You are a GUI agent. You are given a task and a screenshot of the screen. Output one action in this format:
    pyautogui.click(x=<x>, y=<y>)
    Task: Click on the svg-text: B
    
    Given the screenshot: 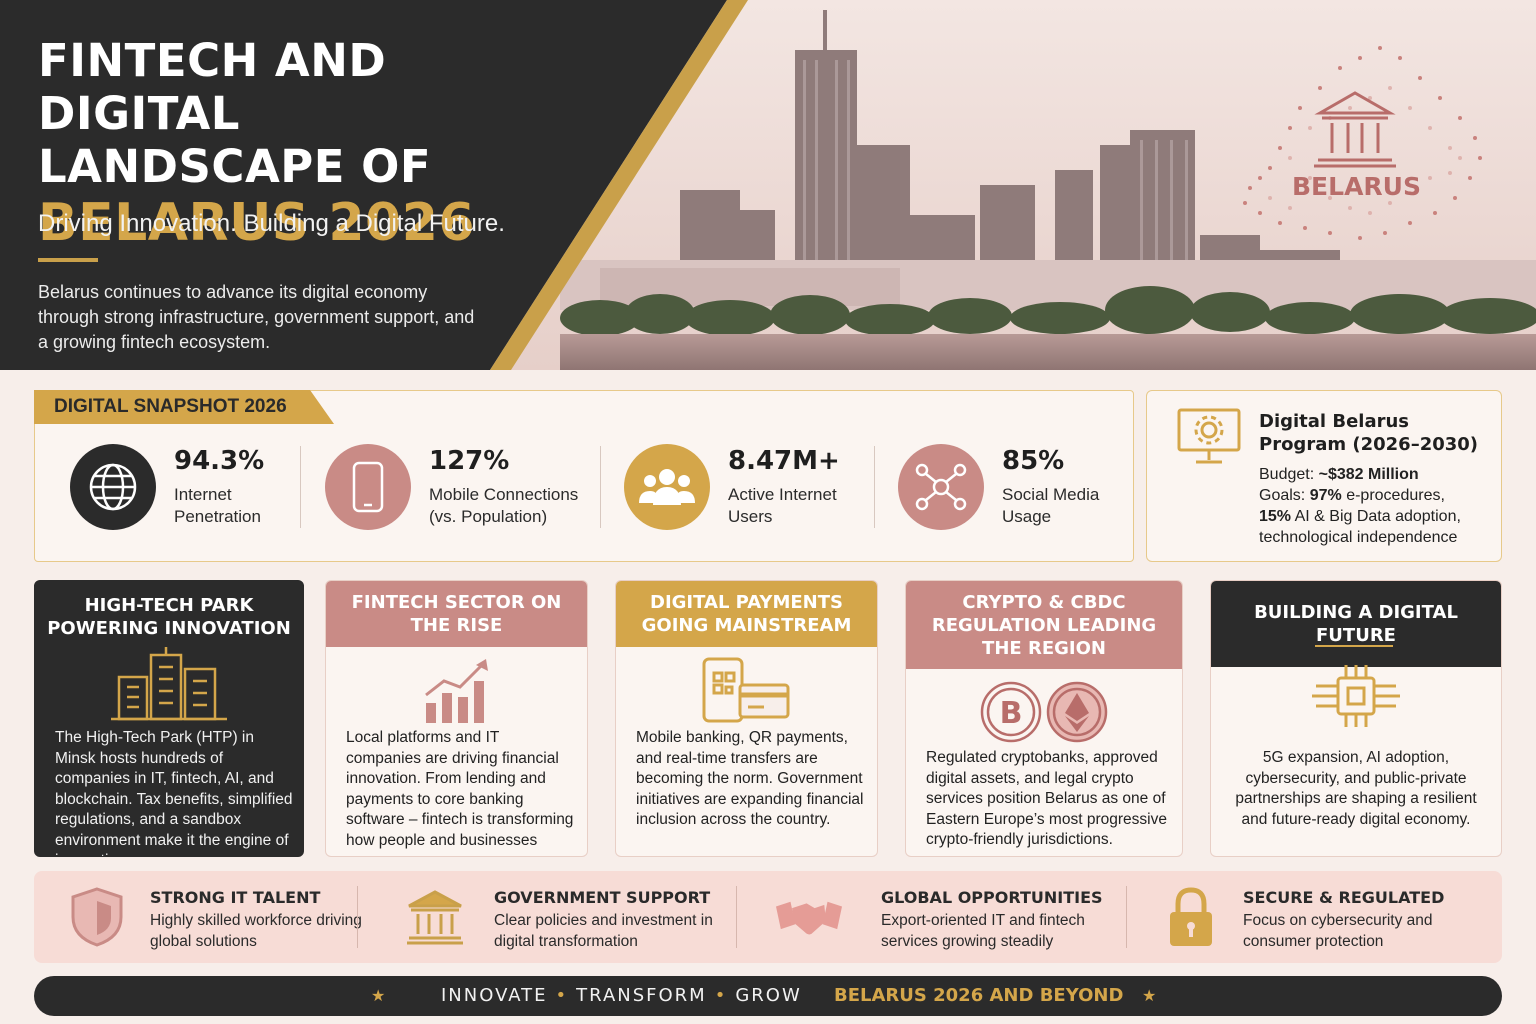 What is the action you would take?
    pyautogui.click(x=1011, y=713)
    